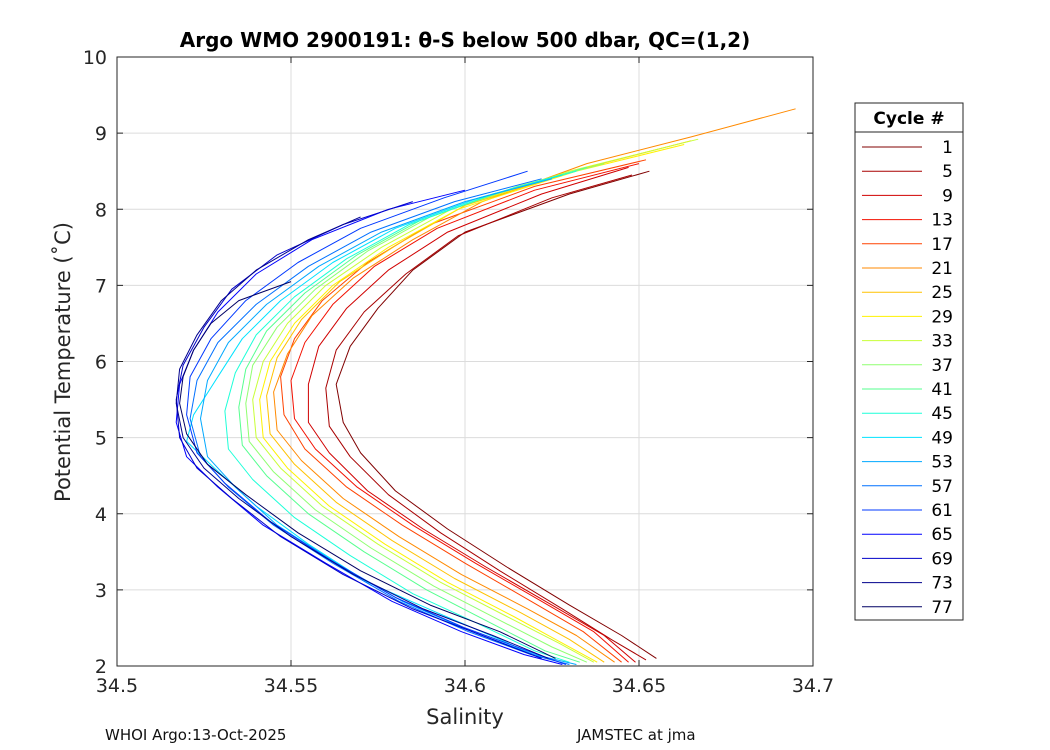  What do you see at coordinates (101, 363) in the screenshot?
I see `y-tick-label: 6` at bounding box center [101, 363].